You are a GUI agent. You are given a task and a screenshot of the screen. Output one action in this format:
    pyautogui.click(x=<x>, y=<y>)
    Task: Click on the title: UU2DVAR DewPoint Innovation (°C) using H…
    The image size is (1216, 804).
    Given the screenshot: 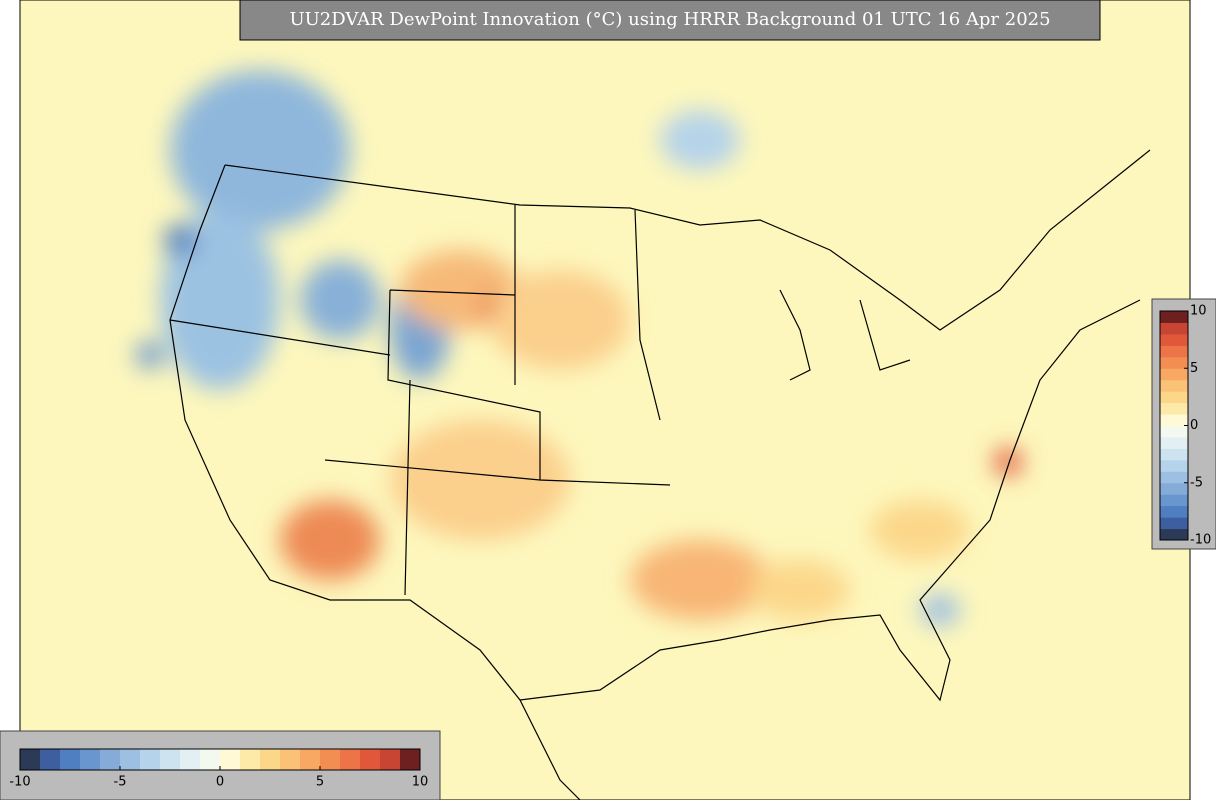 What is the action you would take?
    pyautogui.click(x=669, y=19)
    